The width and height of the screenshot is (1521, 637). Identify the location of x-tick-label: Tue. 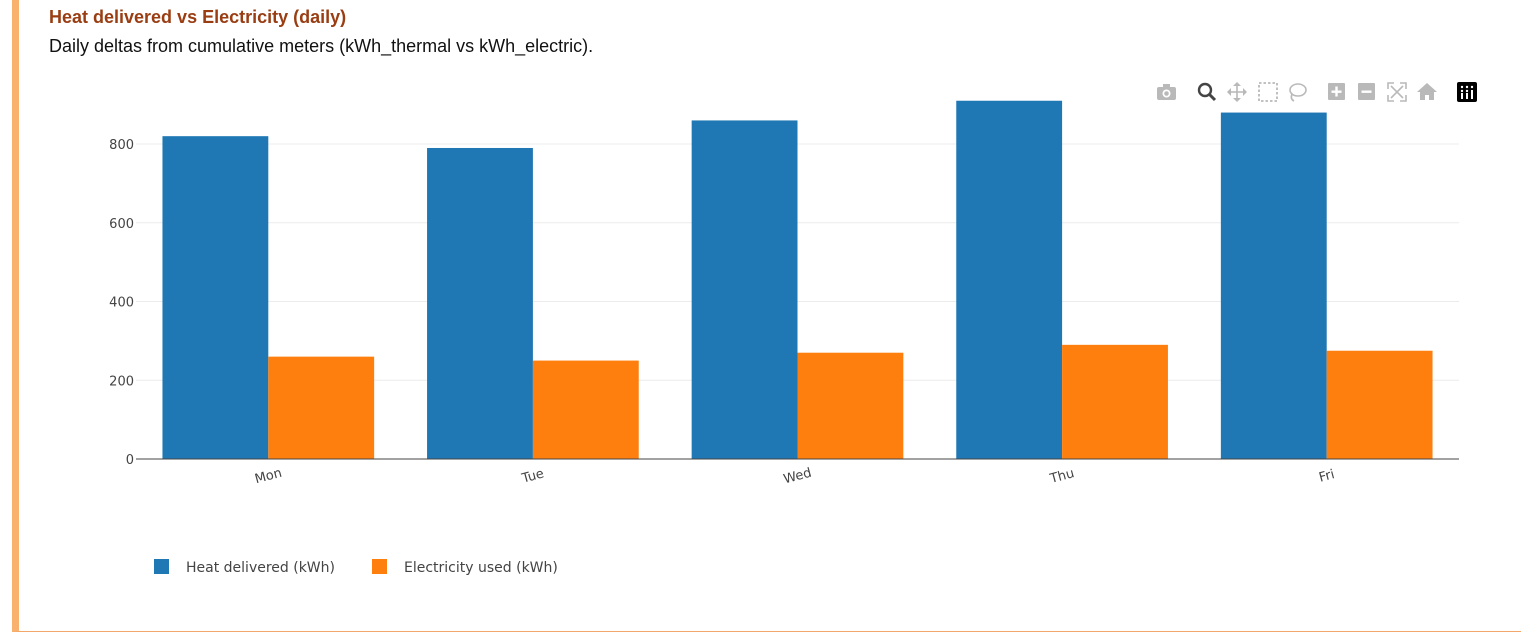
(532, 476).